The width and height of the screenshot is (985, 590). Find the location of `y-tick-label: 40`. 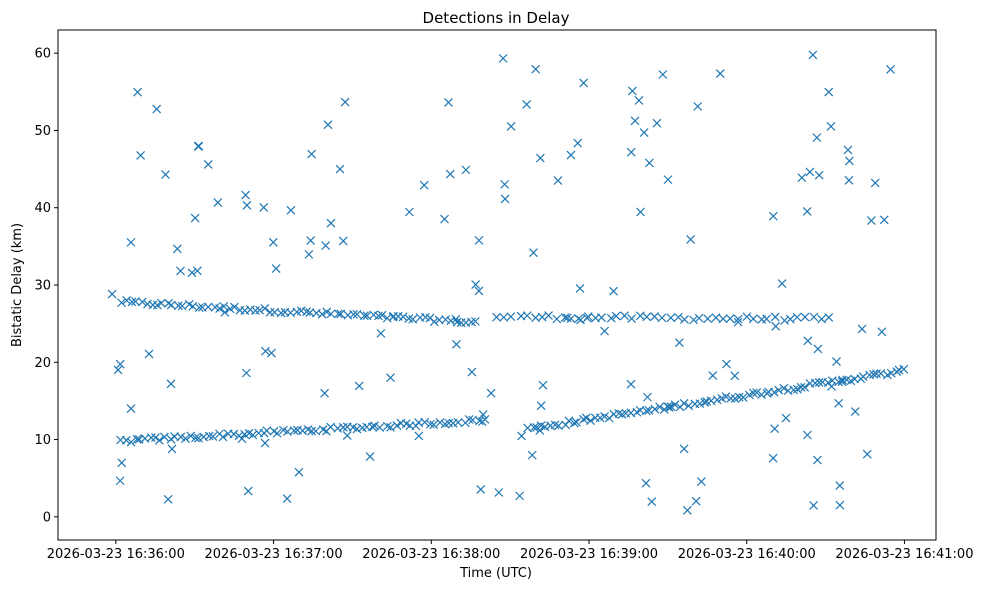

y-tick-label: 40 is located at coordinates (42, 208).